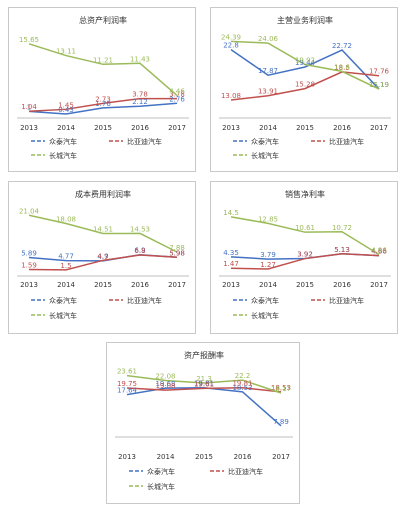 The image size is (406, 513). Describe the element at coordinates (231, 213) in the screenshot. I see `data-label: 14.5` at that location.